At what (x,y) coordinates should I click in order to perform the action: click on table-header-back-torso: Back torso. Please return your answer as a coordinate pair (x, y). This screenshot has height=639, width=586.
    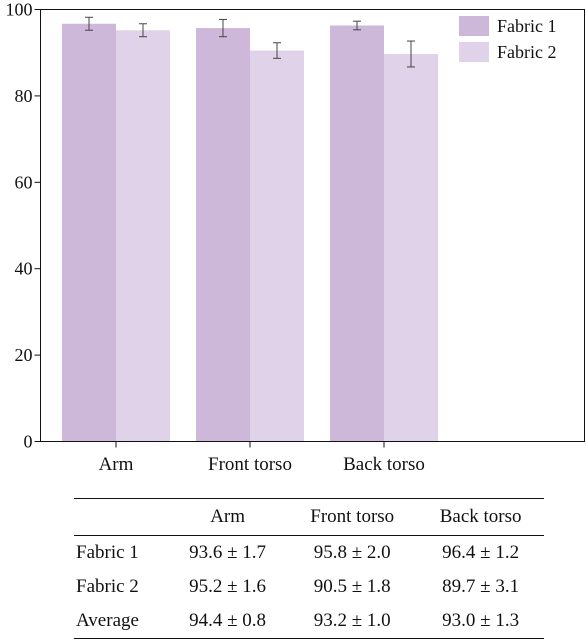
    Looking at the image, I should click on (480, 516).